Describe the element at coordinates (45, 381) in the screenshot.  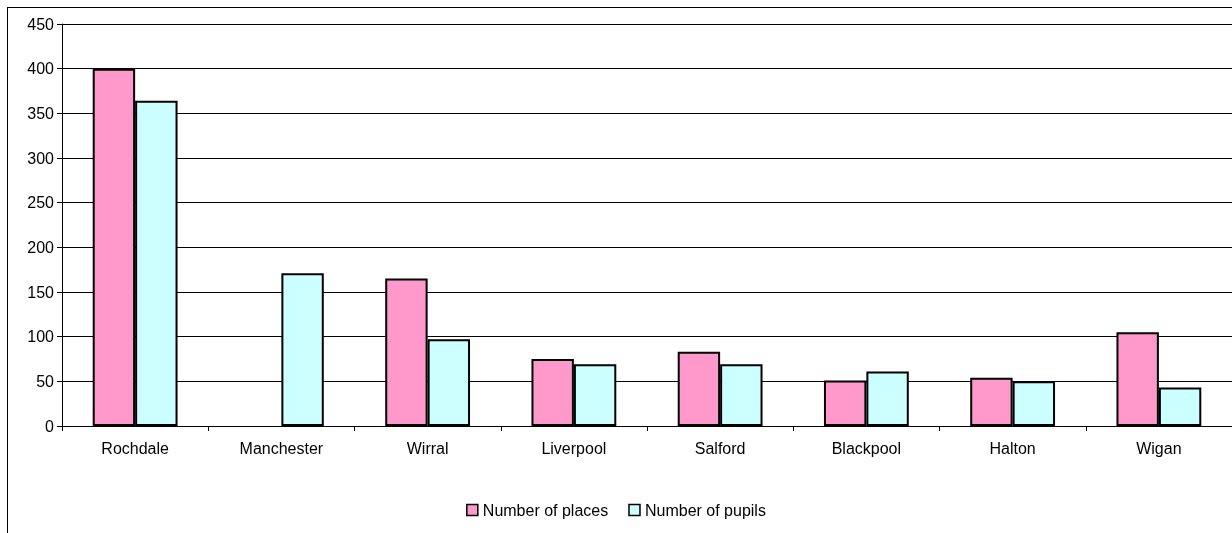
I see `y-tick-label: 50` at that location.